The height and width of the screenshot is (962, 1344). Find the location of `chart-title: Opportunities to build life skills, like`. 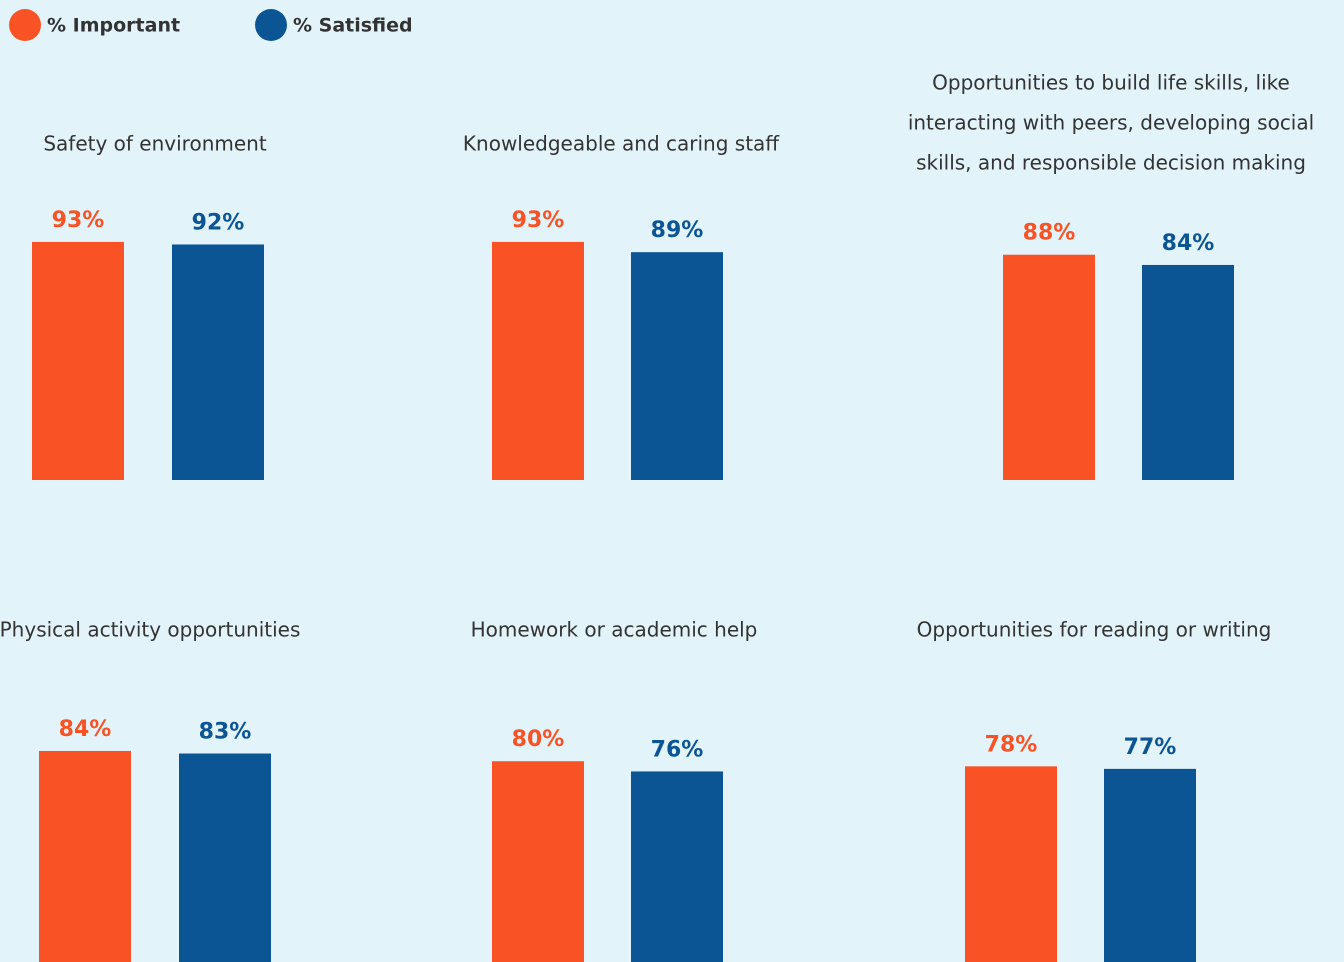

chart-title: Opportunities to build life skills, like is located at coordinates (1111, 83).